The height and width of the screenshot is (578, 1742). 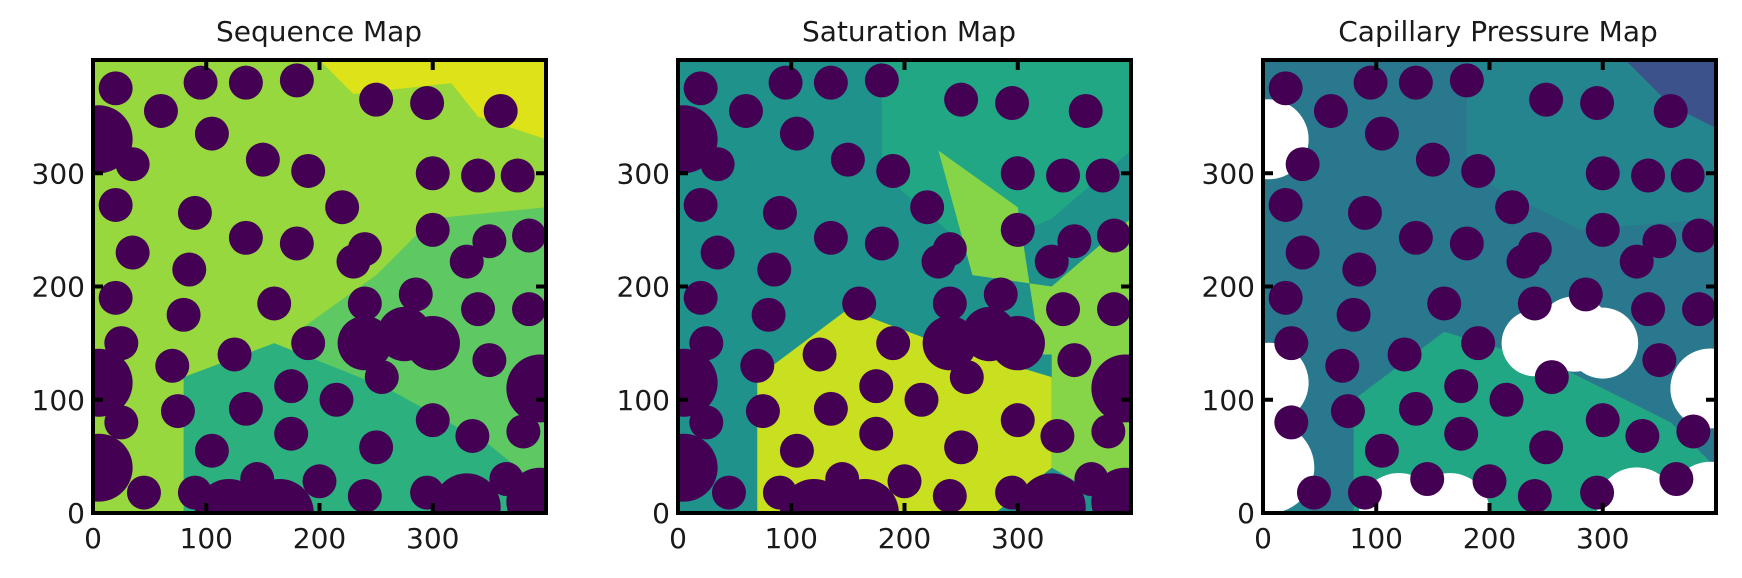 I want to click on field-region, so click(x=1034, y=252).